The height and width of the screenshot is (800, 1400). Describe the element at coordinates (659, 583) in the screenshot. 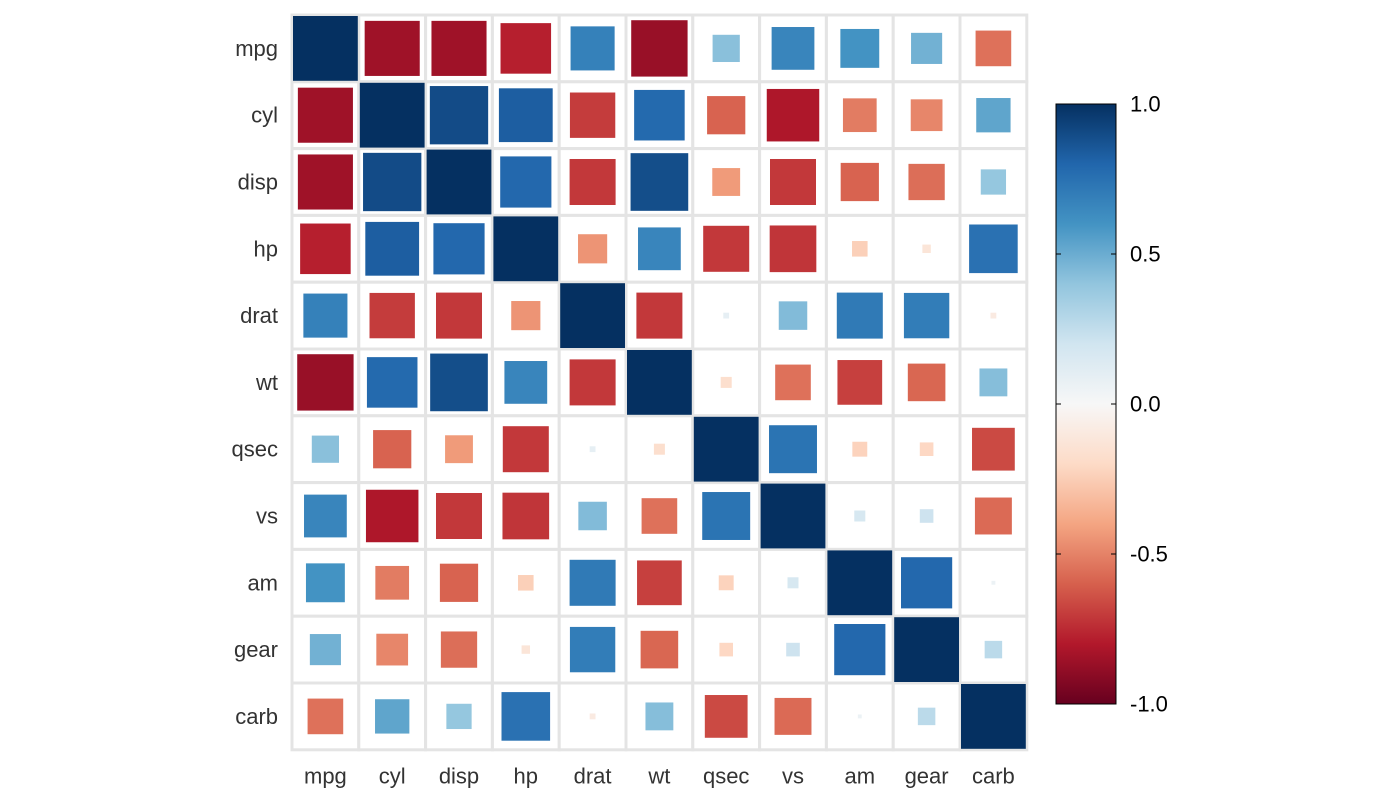

I see `corr-square-am-wt` at that location.